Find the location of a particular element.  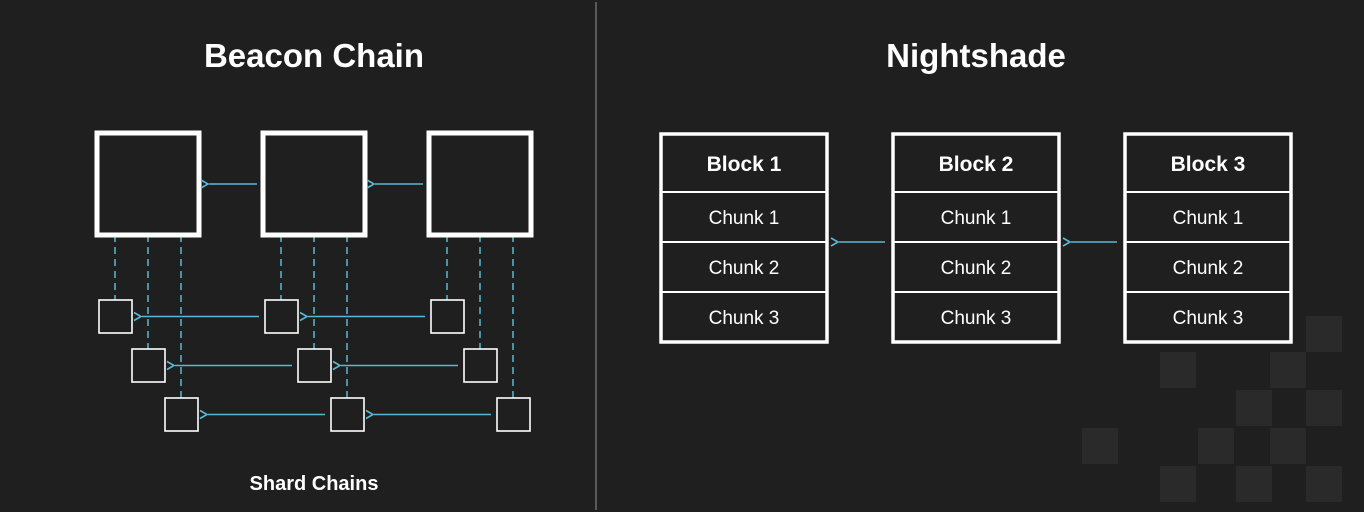

chunk-label-b3-c1: Chunk 1 is located at coordinates (1208, 218).